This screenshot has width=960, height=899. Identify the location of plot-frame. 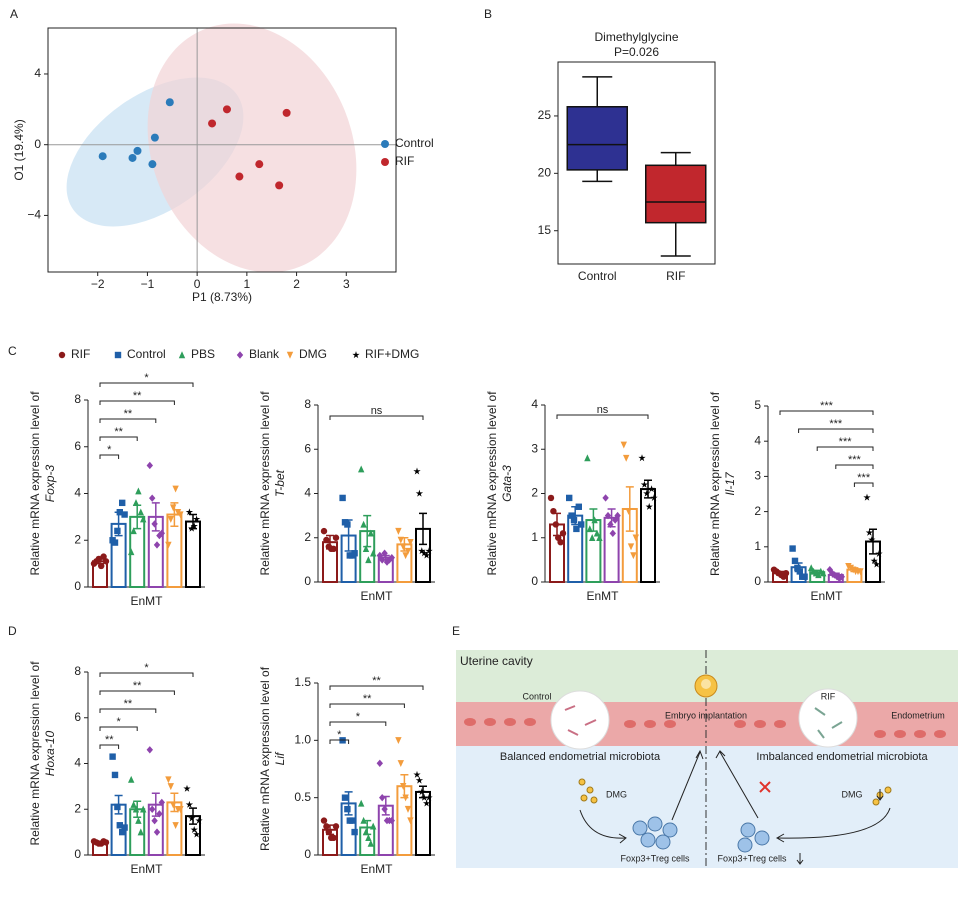
(636, 163).